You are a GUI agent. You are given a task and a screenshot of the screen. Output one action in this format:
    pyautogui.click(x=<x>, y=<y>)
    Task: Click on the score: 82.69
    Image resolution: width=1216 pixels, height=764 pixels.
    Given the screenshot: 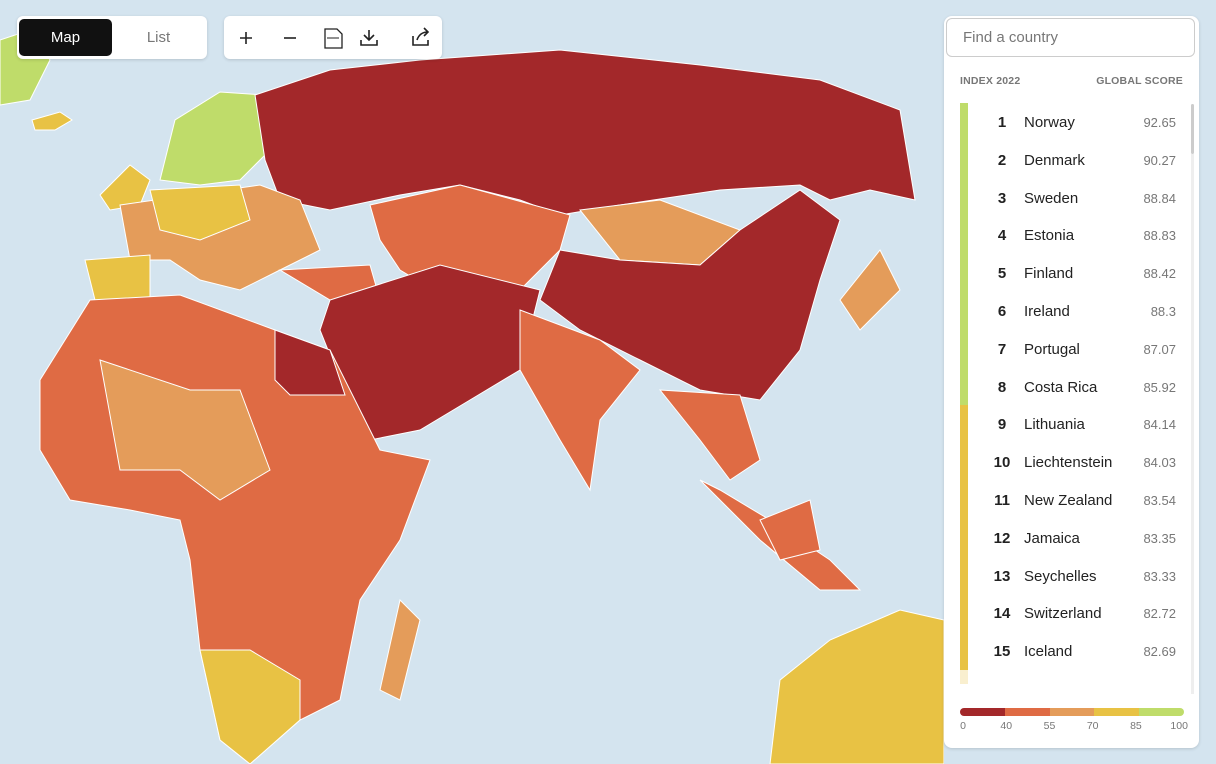 What is the action you would take?
    pyautogui.click(x=1159, y=652)
    